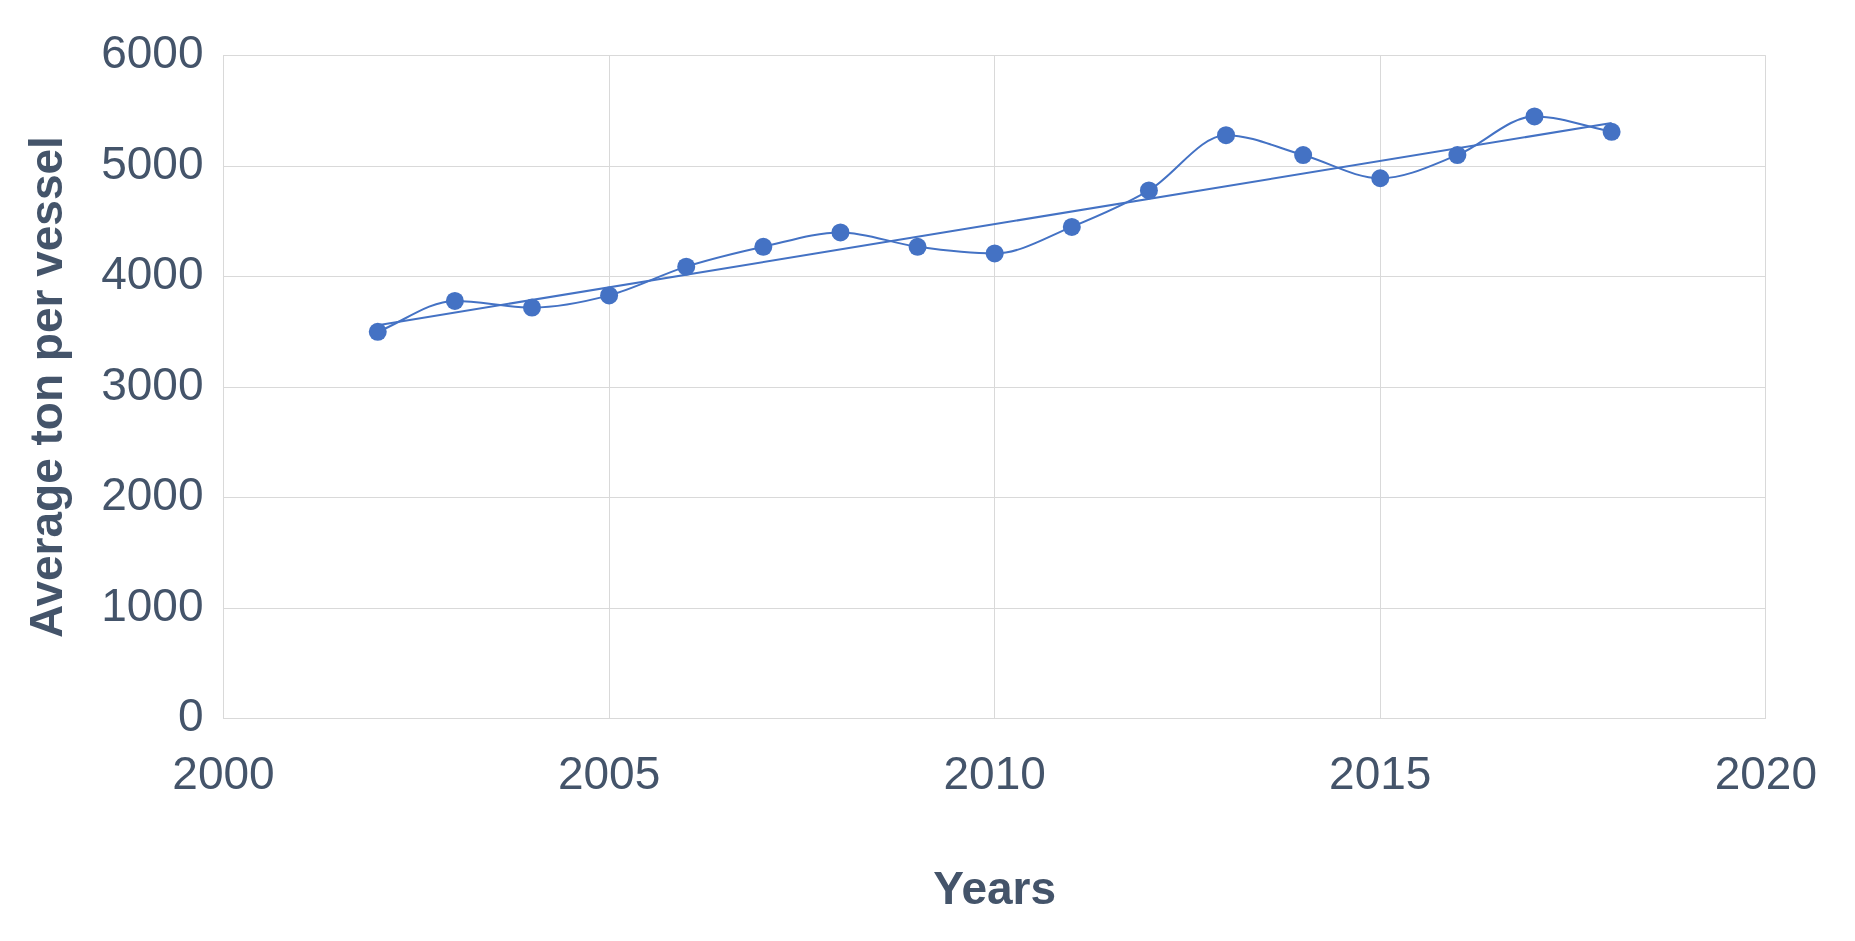 Image resolution: width=1855 pixels, height=941 pixels. What do you see at coordinates (1380, 772) in the screenshot?
I see `x-tick-label: 2015` at bounding box center [1380, 772].